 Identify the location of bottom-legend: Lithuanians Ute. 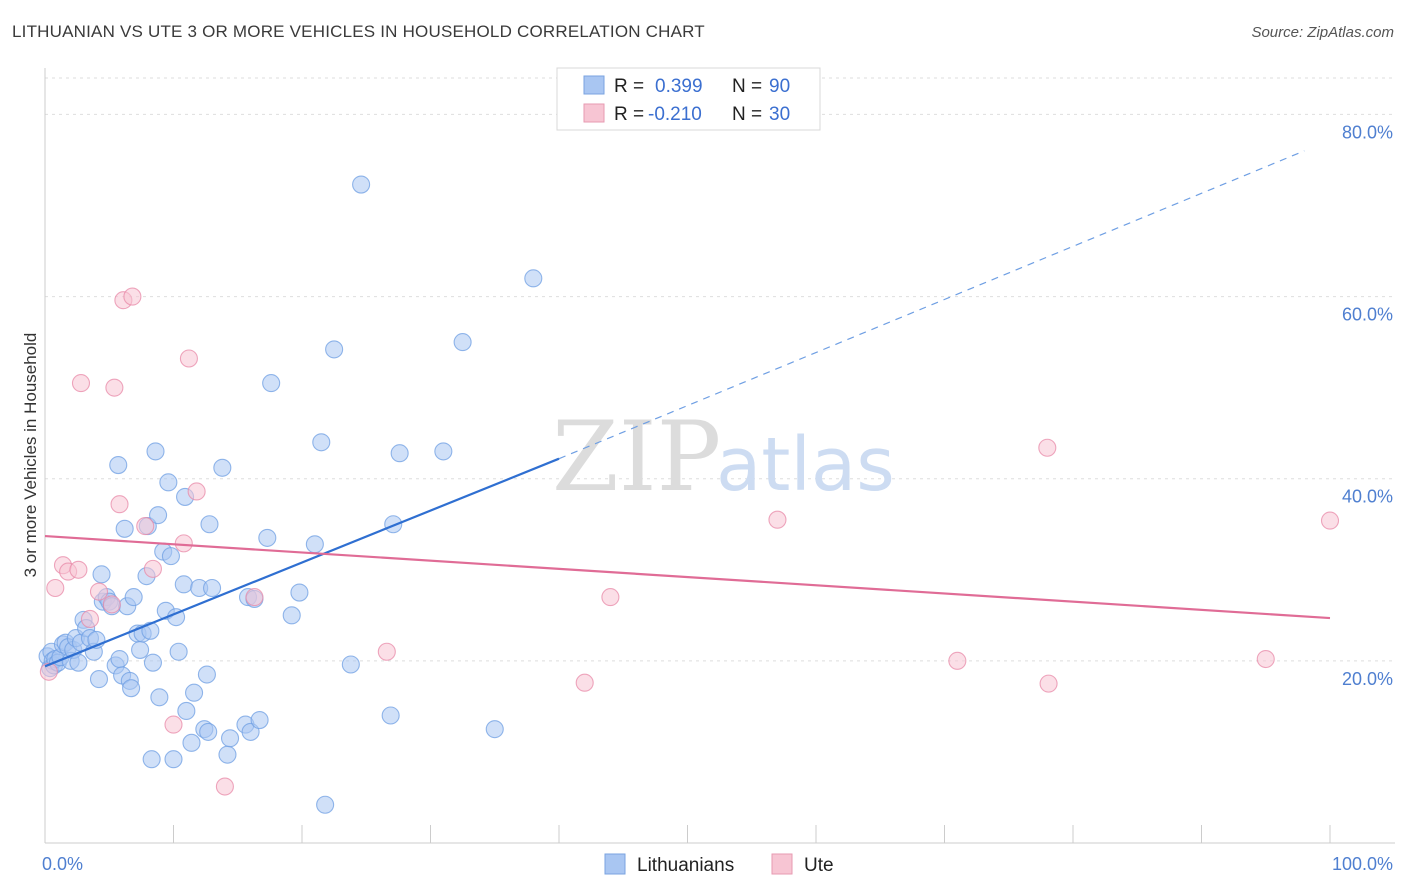
(719, 864).